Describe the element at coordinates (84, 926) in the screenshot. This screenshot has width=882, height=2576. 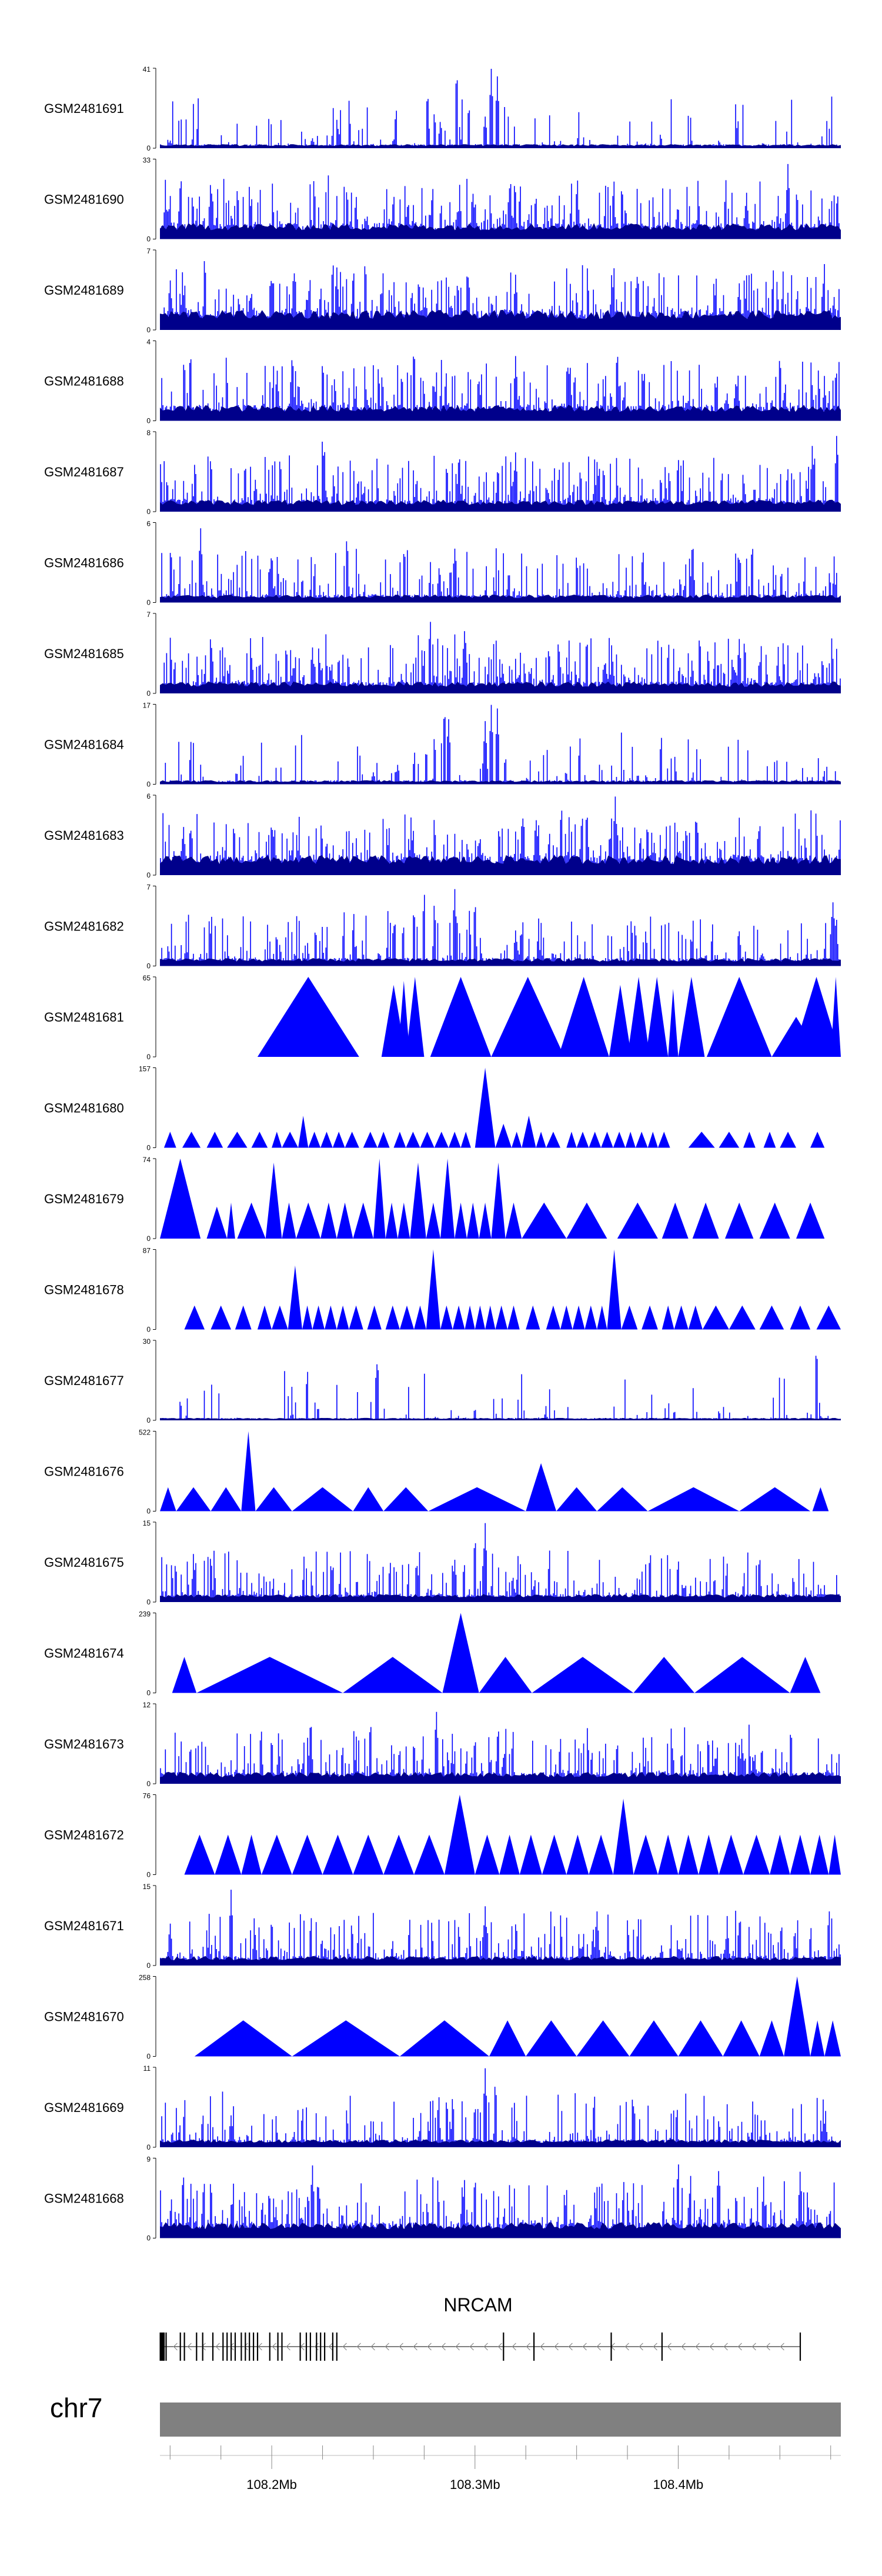
I see `track-label: GSM2481682` at that location.